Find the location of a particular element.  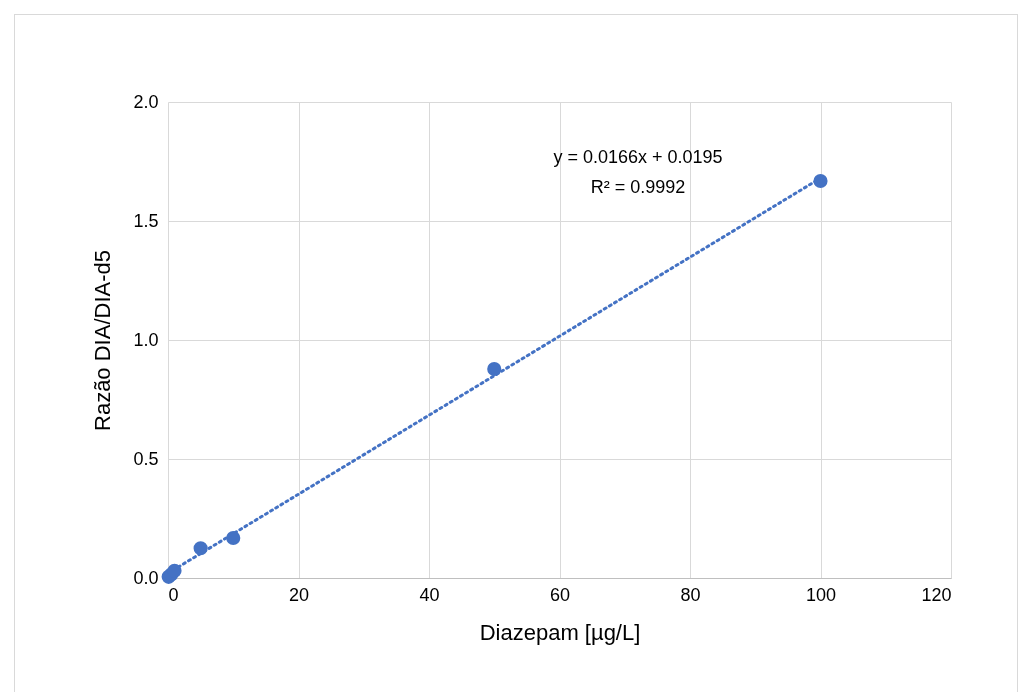

x-tick-label: 100 is located at coordinates (821, 594).